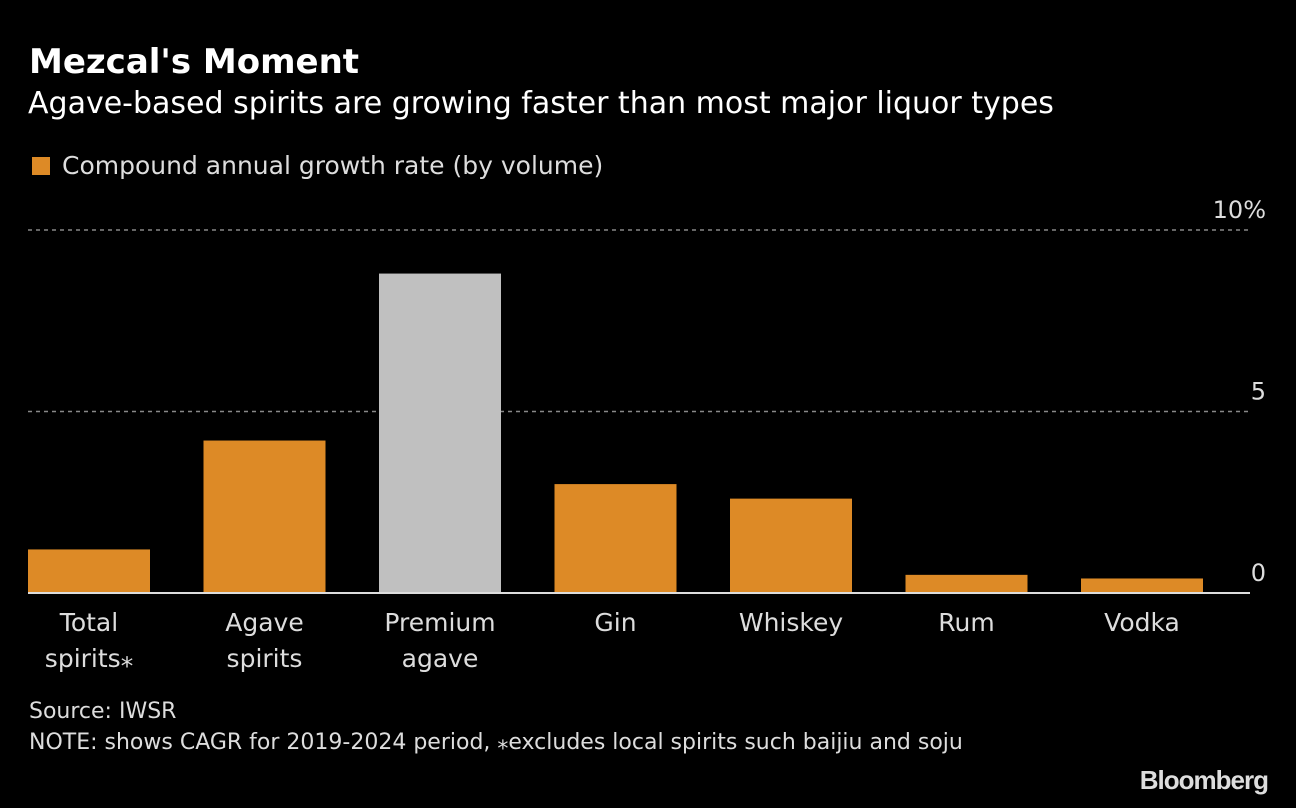 The width and height of the screenshot is (1296, 808). Describe the element at coordinates (791, 622) in the screenshot. I see `x-tick-label: Whiskey` at that location.